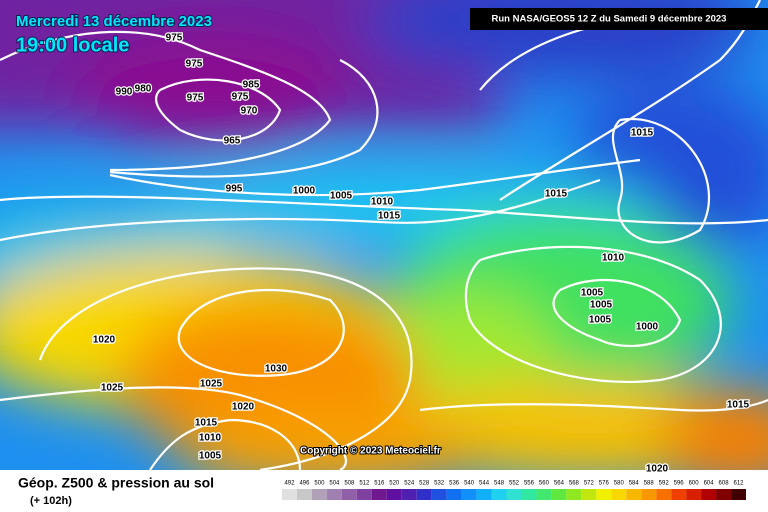 The image size is (768, 512). Describe the element at coordinates (499, 484) in the screenshot. I see `legend-label: 548` at that location.